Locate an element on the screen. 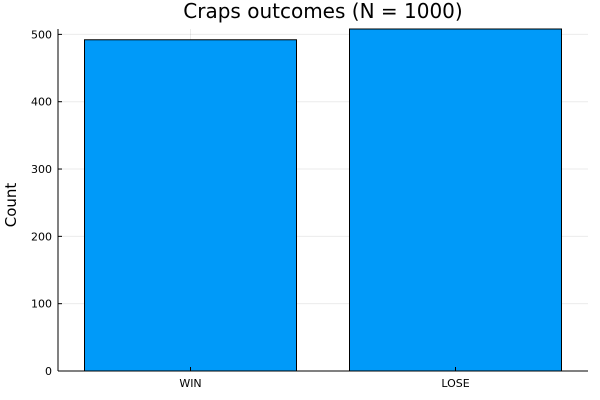 This screenshot has height=400, width=600. y-tick-label-5: 500 is located at coordinates (41, 34).